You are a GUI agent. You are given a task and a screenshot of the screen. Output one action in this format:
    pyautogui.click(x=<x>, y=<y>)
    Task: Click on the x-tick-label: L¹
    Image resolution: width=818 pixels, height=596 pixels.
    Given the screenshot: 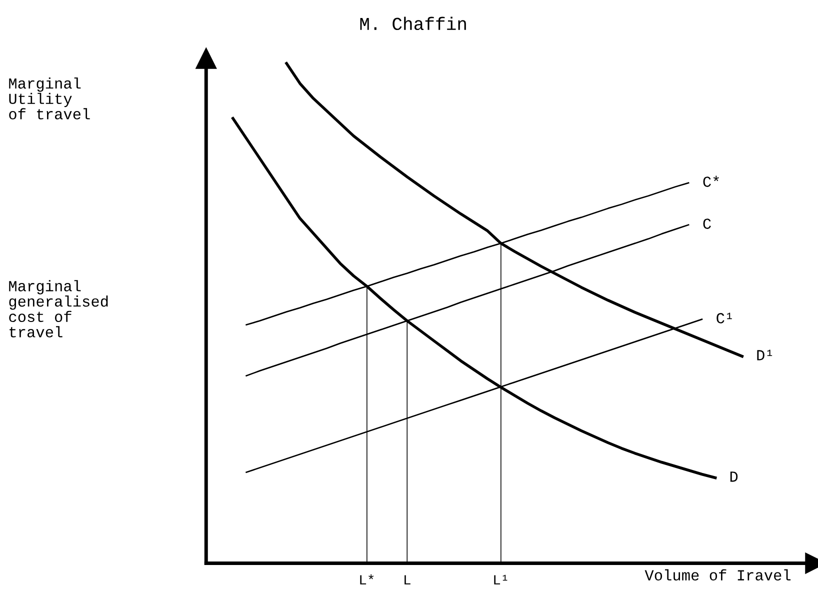 What is the action you would take?
    pyautogui.click(x=501, y=579)
    